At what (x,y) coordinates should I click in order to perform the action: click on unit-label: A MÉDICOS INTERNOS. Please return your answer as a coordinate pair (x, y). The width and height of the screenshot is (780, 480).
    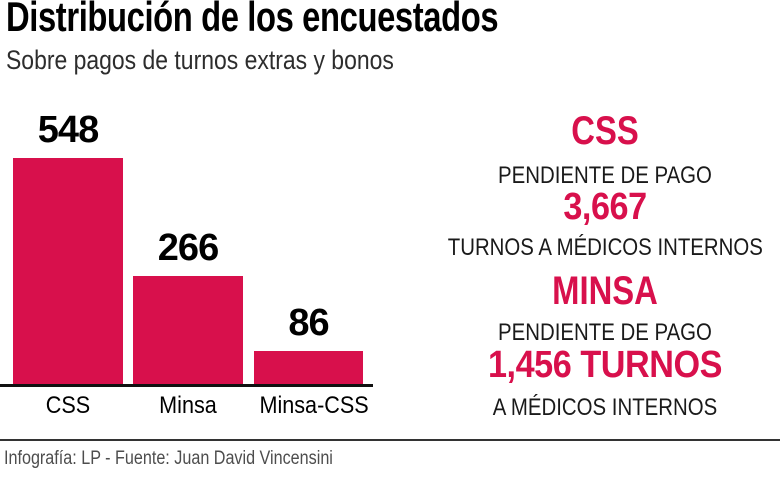
    Looking at the image, I should click on (605, 407).